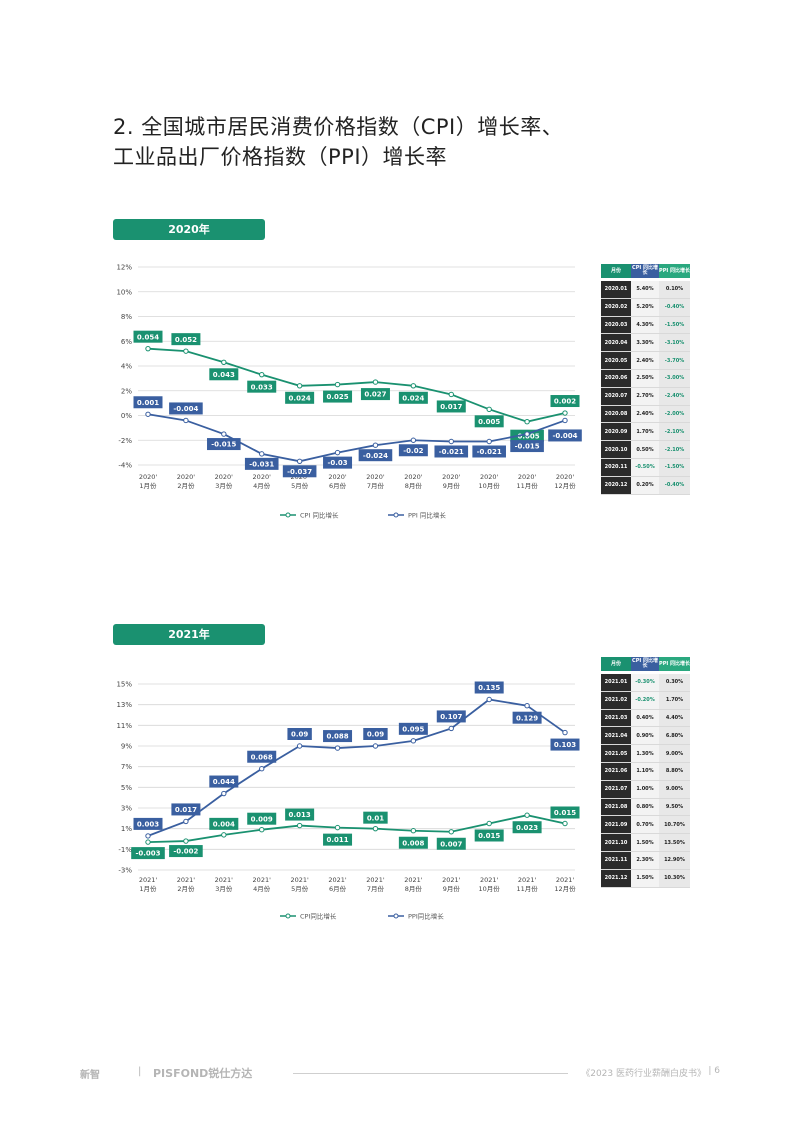 Image resolution: width=794 pixels, height=1123 pixels. What do you see at coordinates (674, 467) in the screenshot?
I see `ppi-cell: -1.50%` at bounding box center [674, 467].